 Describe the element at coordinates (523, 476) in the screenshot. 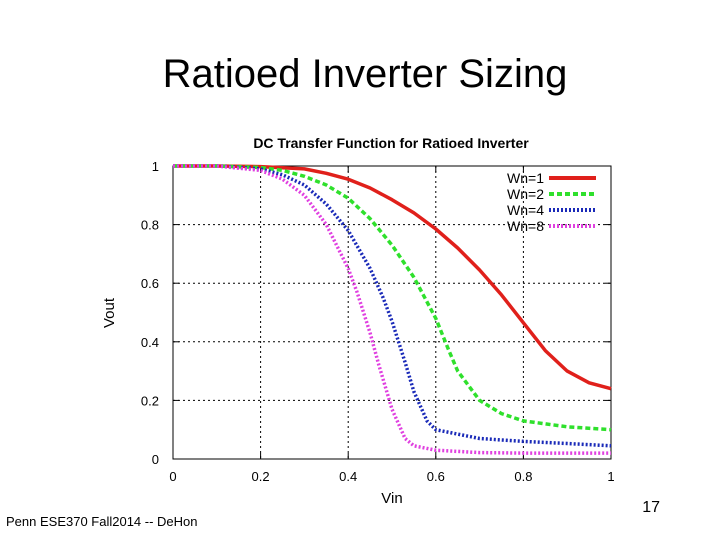

I see `x-tick-label: 0.8` at that location.